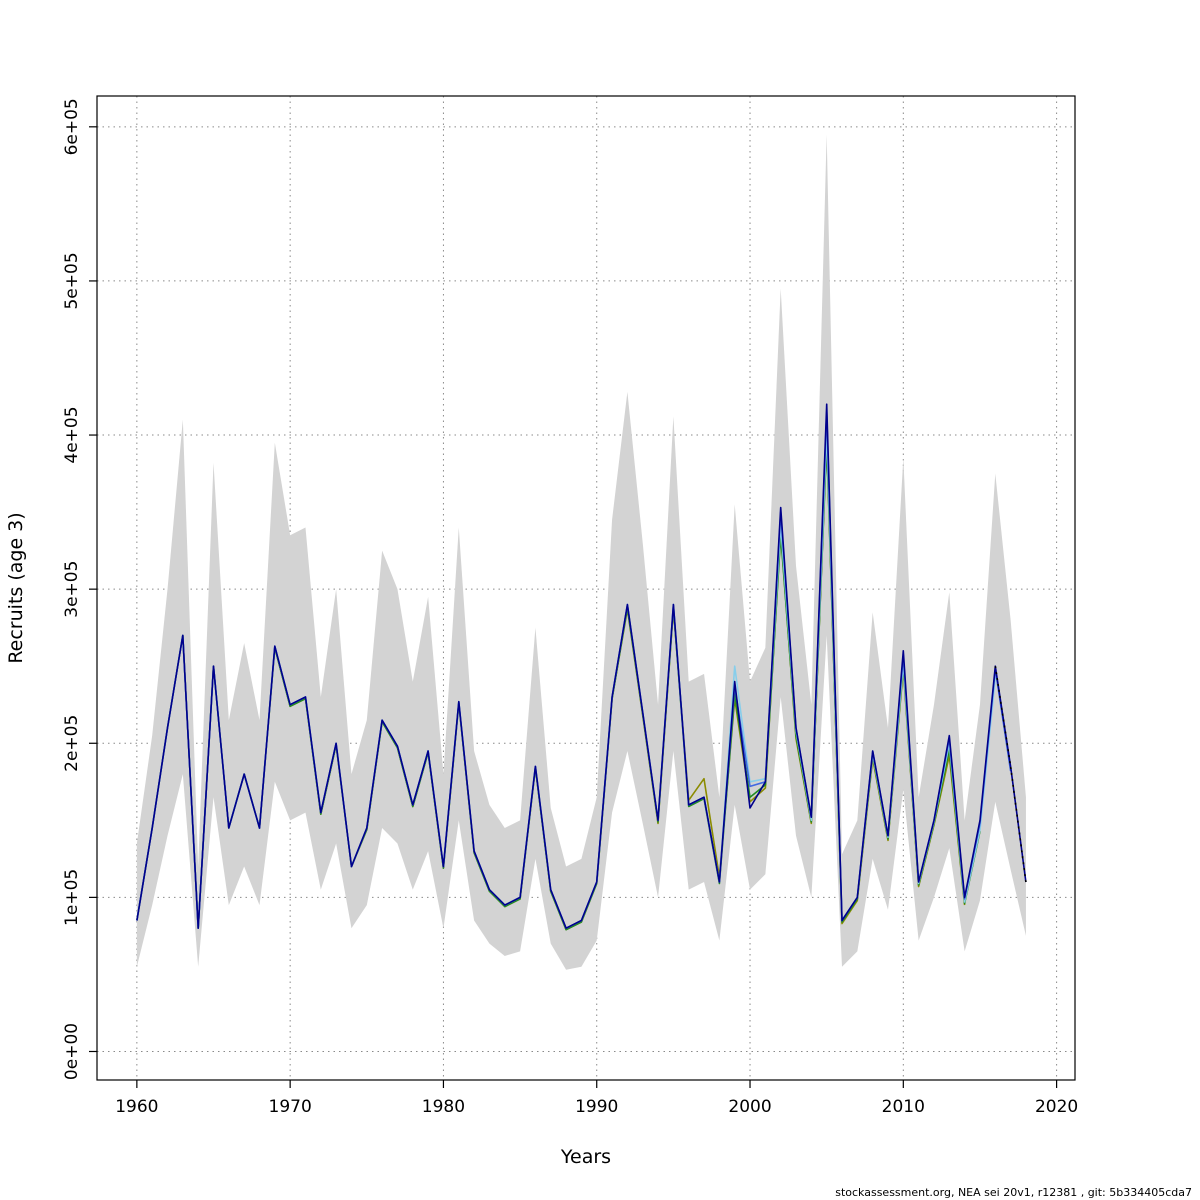 Image resolution: width=1200 pixels, height=1200 pixels. I want to click on y-tick-label: 6e+05, so click(72, 126).